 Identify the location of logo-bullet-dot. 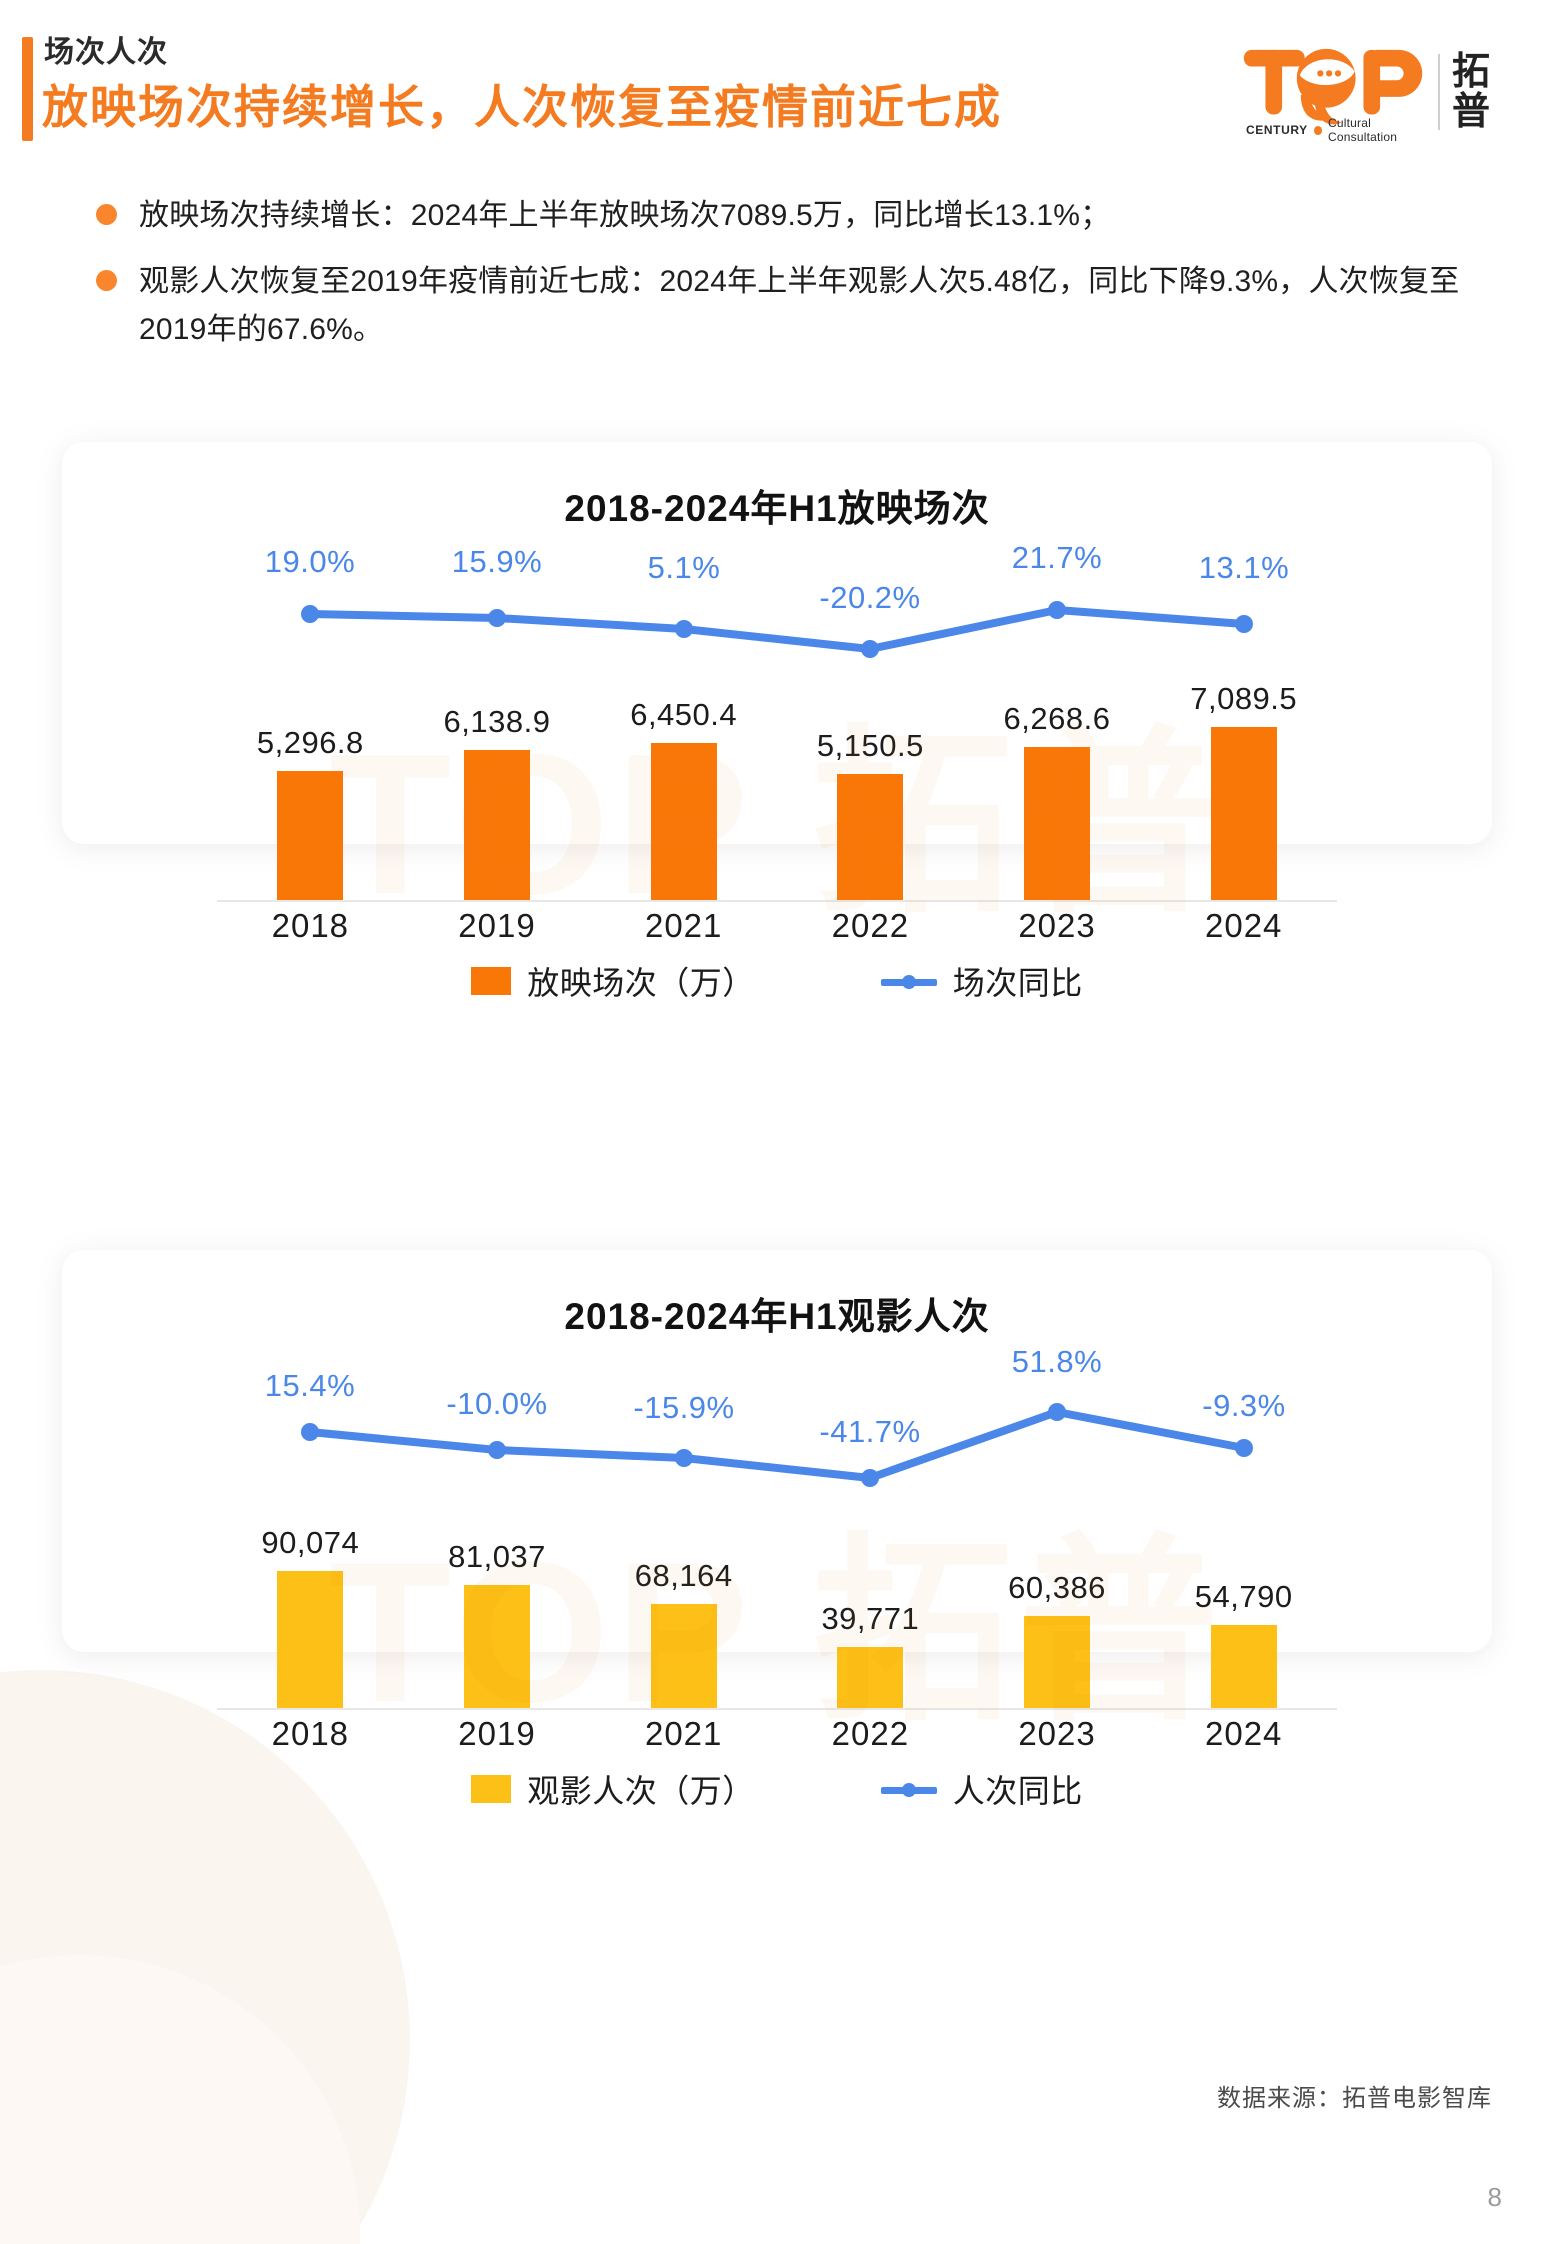
(1318, 130).